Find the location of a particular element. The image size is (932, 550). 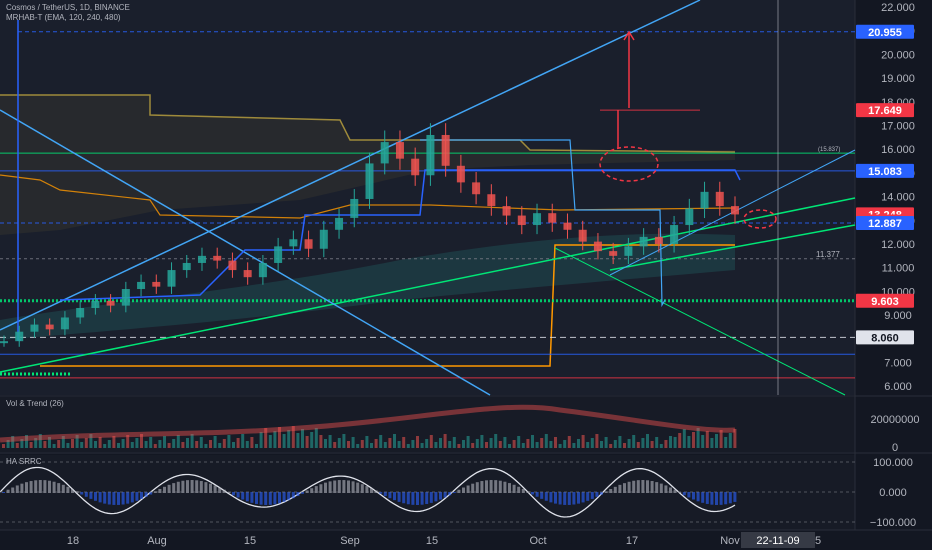

price-label-text: 15.083 is located at coordinates (885, 172).